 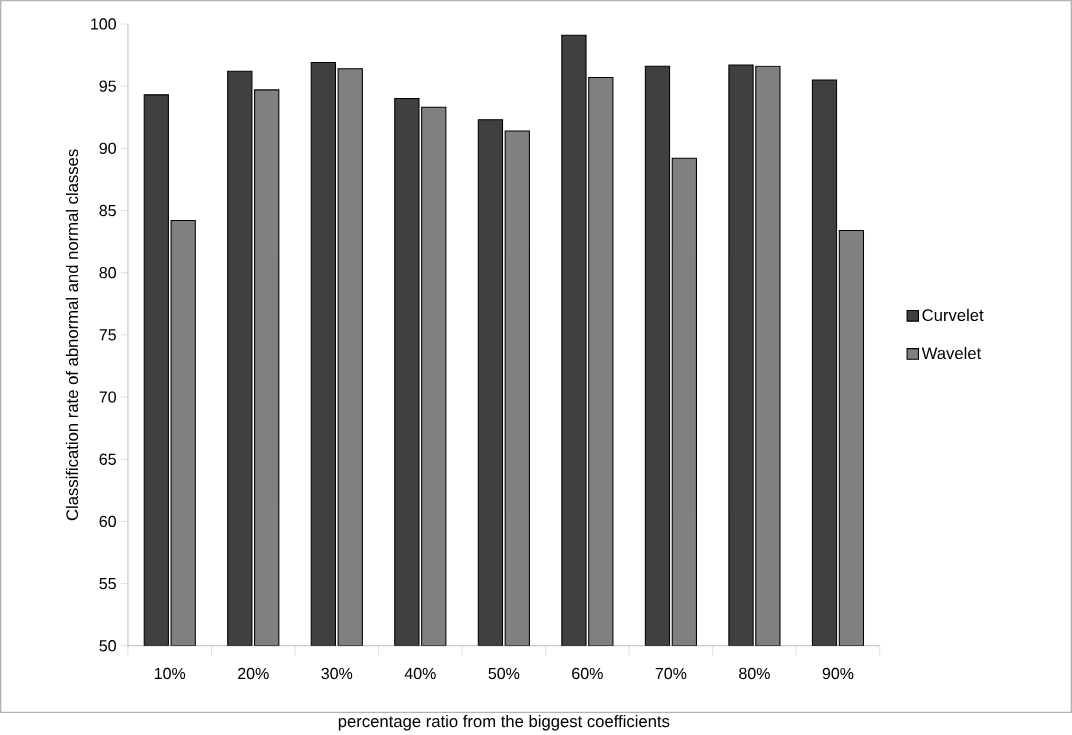 What do you see at coordinates (107, 86) in the screenshot?
I see `y-tick-label: 95` at bounding box center [107, 86].